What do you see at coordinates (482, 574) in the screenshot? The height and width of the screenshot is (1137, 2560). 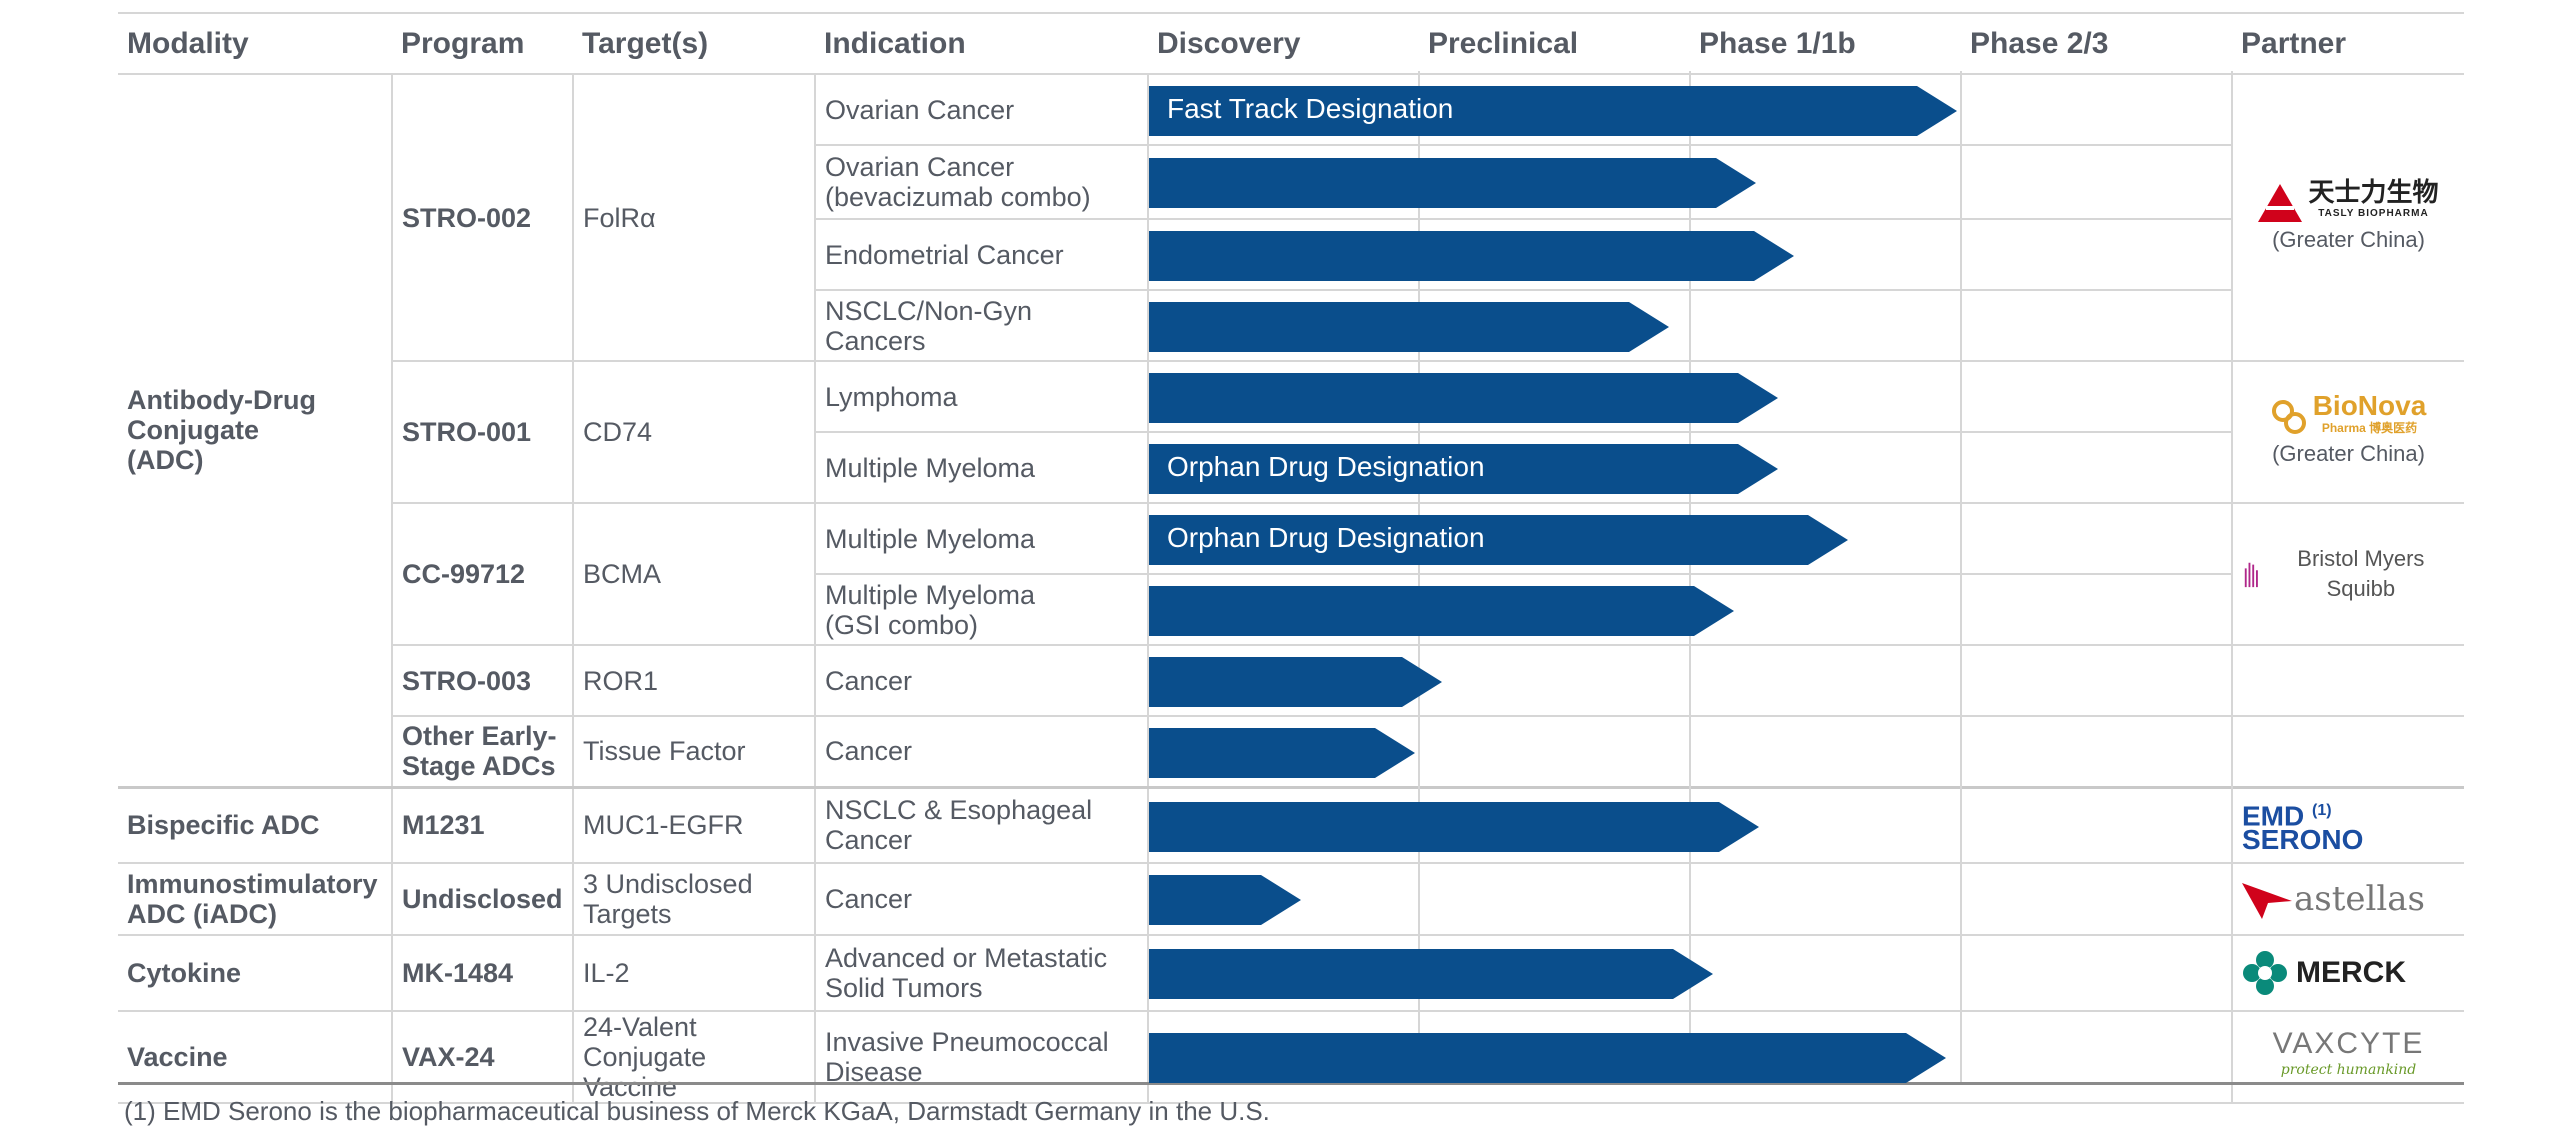 I see `program-cell: CC-99712` at bounding box center [482, 574].